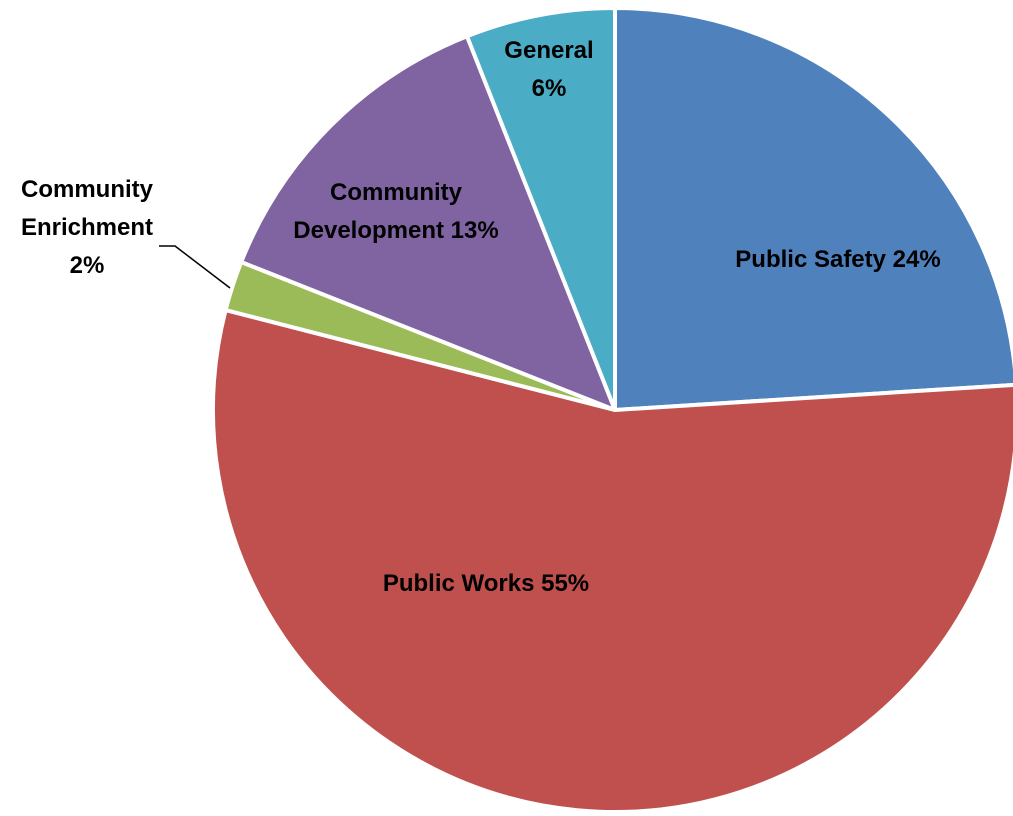 Image resolution: width=1013 pixels, height=816 pixels. What do you see at coordinates (549, 88) in the screenshot?
I see `slice-label-line: 6%` at bounding box center [549, 88].